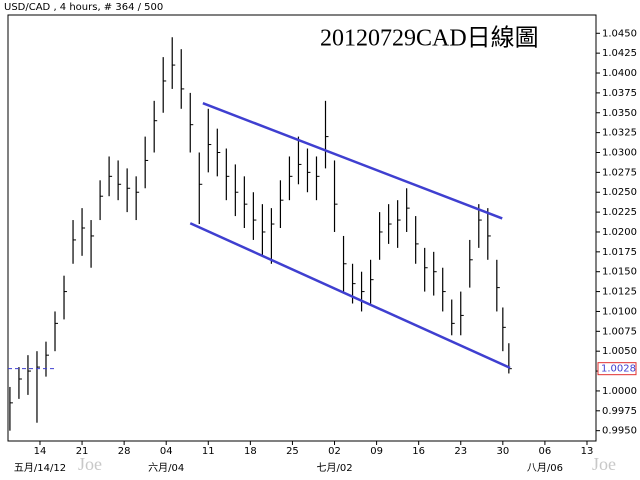 The width and height of the screenshot is (640, 480). I want to click on chart-title: 20120729CAD日線圖, so click(429, 38).